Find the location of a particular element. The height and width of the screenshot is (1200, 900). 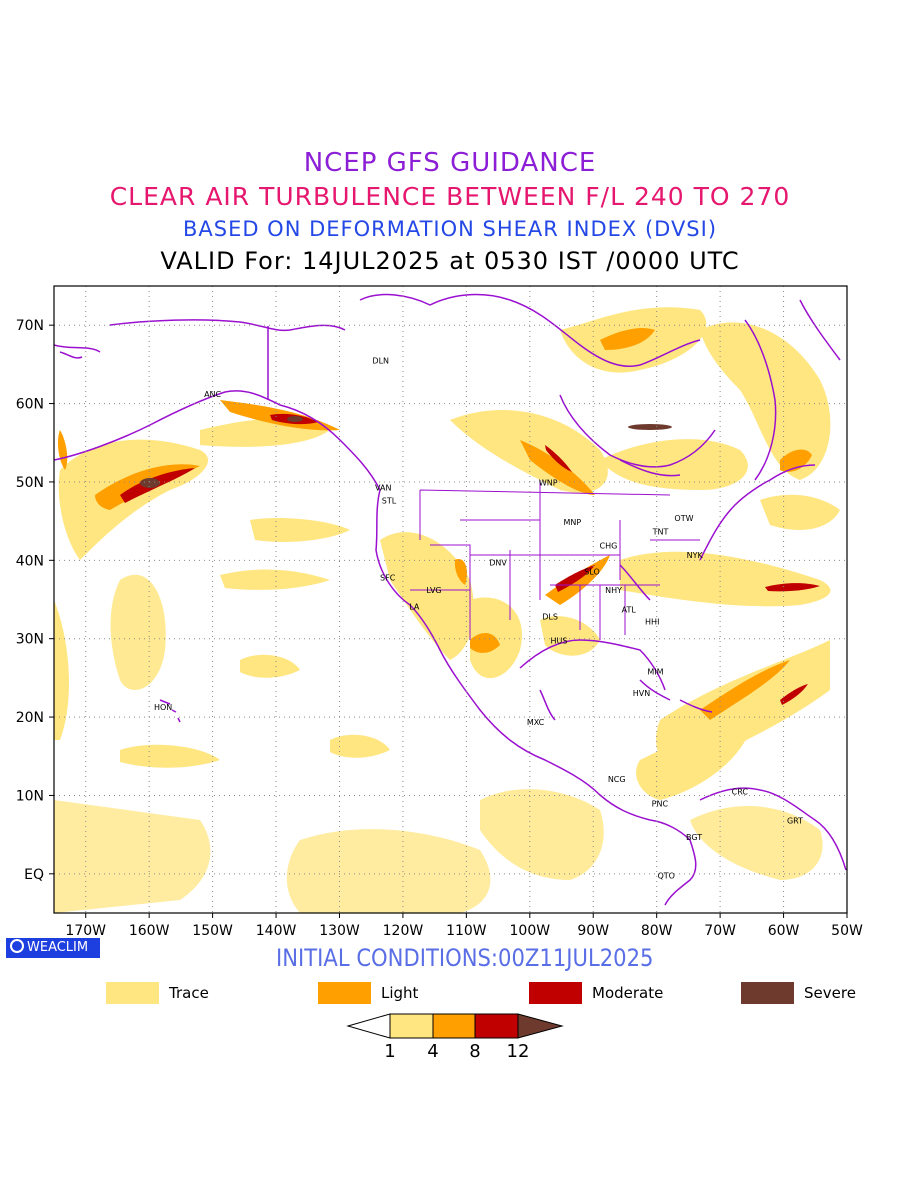

colorbar: 1 4 8 12 is located at coordinates (455, 1037).